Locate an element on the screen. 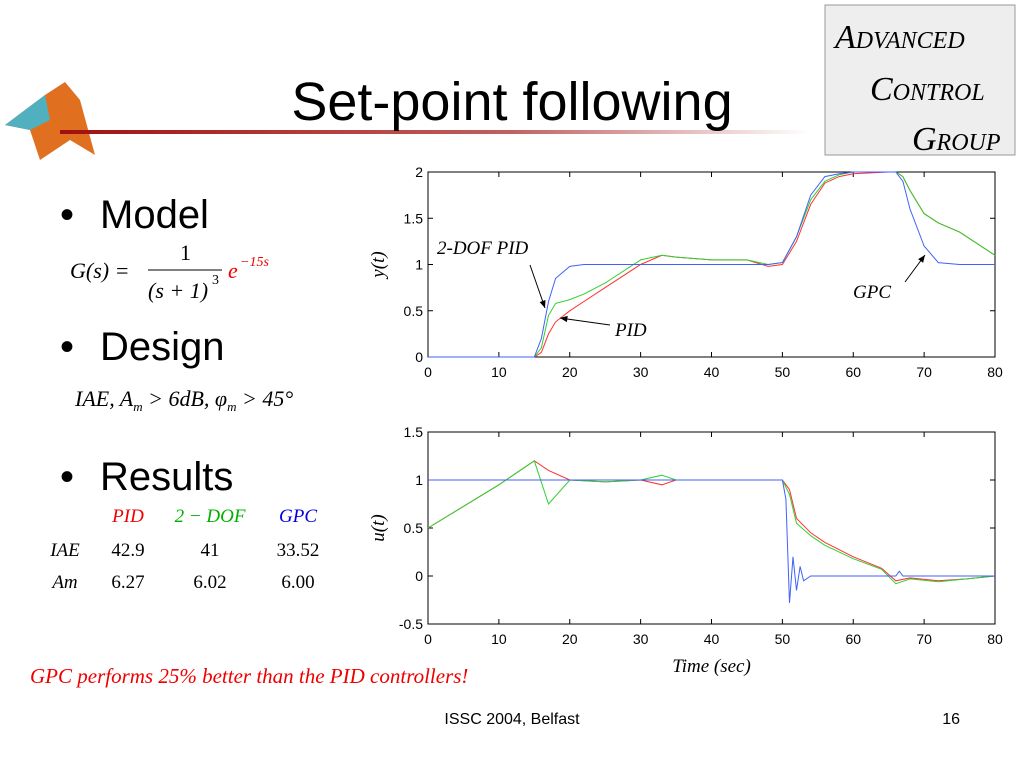  formula-part: > 6dB, φ is located at coordinates (185, 398).